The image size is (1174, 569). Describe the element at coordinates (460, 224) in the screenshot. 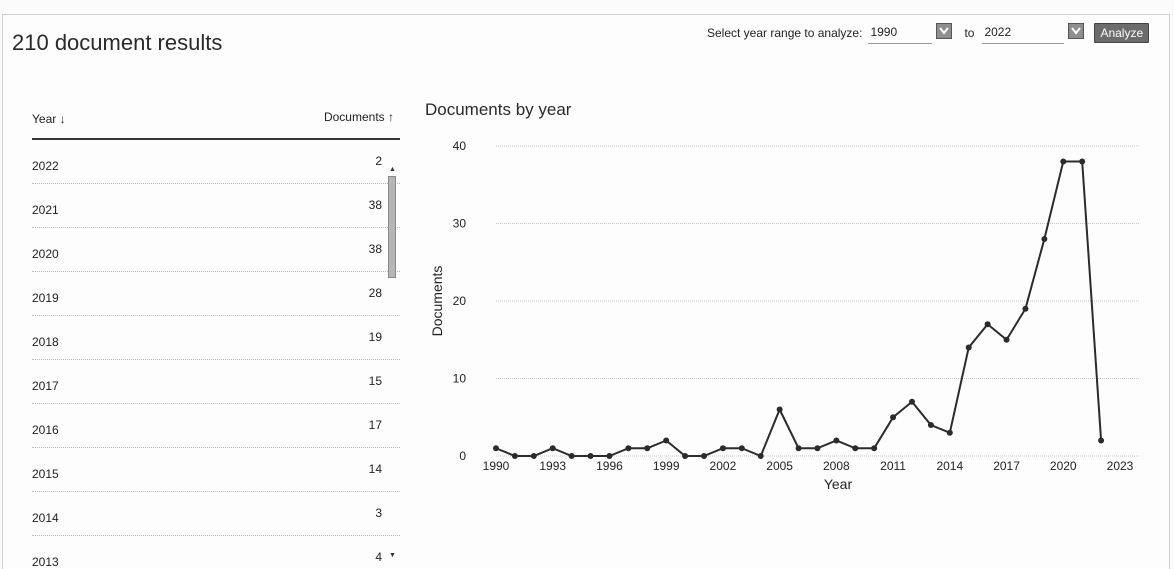

I see `y-tick-label: 30` at that location.